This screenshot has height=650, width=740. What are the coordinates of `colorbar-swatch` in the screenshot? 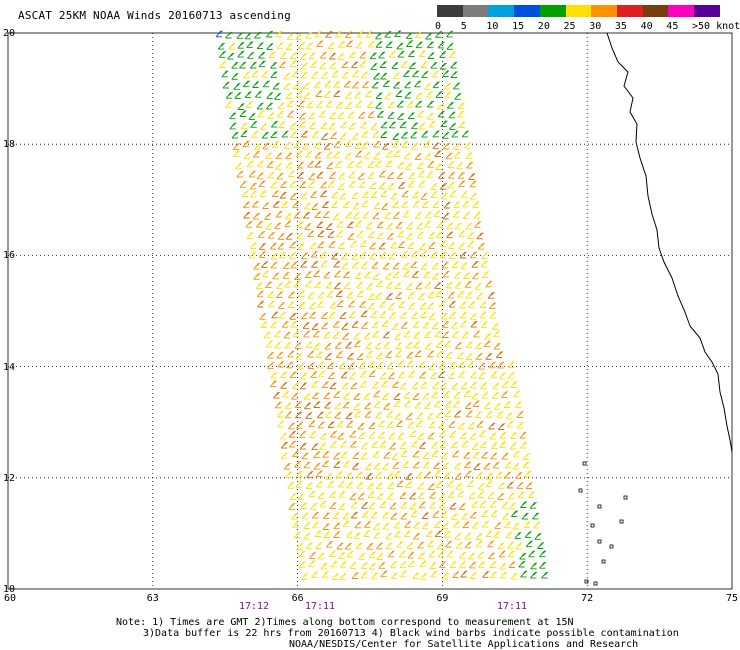 It's located at (681, 11).